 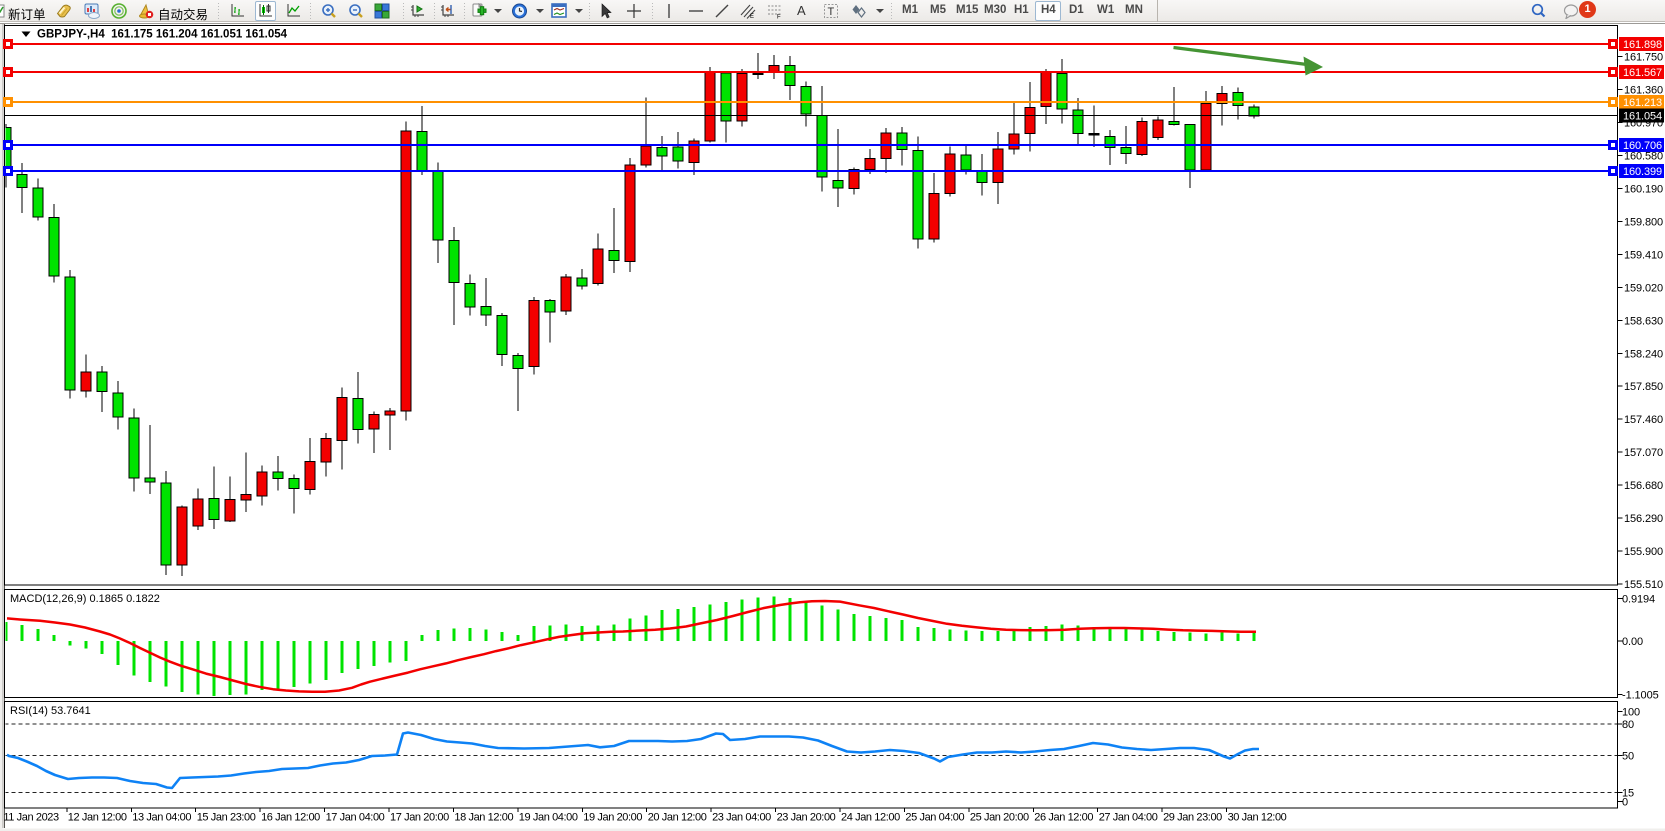 I want to click on svg-text: MACD(12,26,9) 0.1865 0.1822, so click(x=85, y=599).